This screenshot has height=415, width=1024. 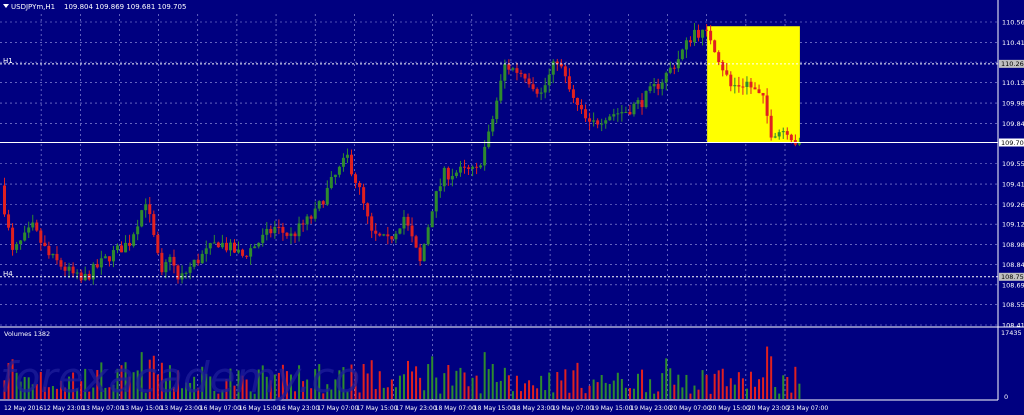 I want to click on price-tick-label: 109.555, so click(x=1013, y=164).